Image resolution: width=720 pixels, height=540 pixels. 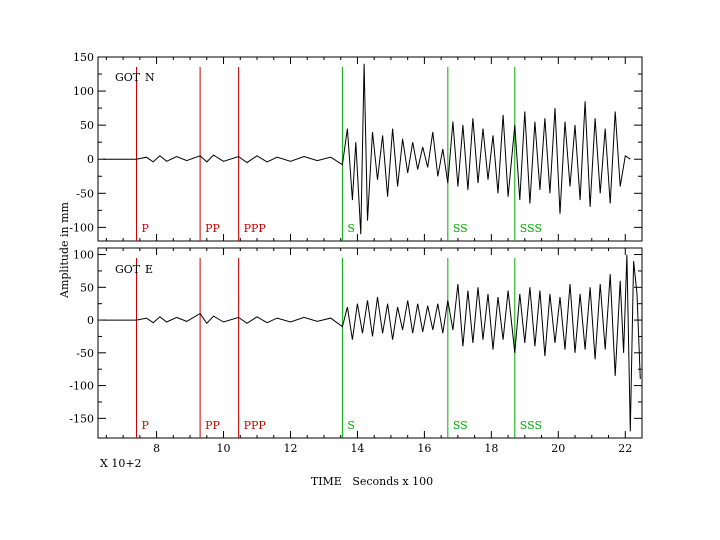 What do you see at coordinates (121, 463) in the screenshot?
I see `x-multiplier-note: X 10+2` at bounding box center [121, 463].